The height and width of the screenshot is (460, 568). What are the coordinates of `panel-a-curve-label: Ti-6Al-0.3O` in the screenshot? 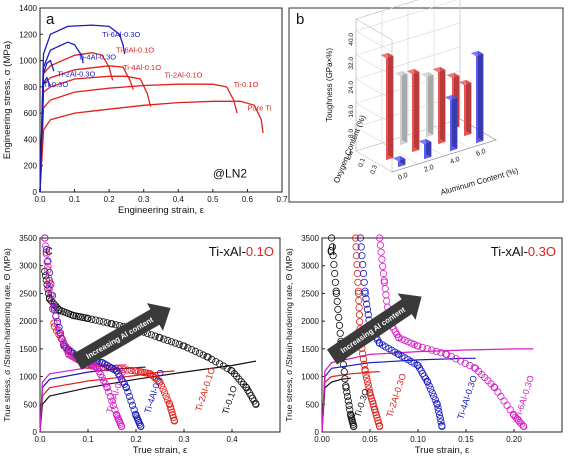 It's located at (121, 34).